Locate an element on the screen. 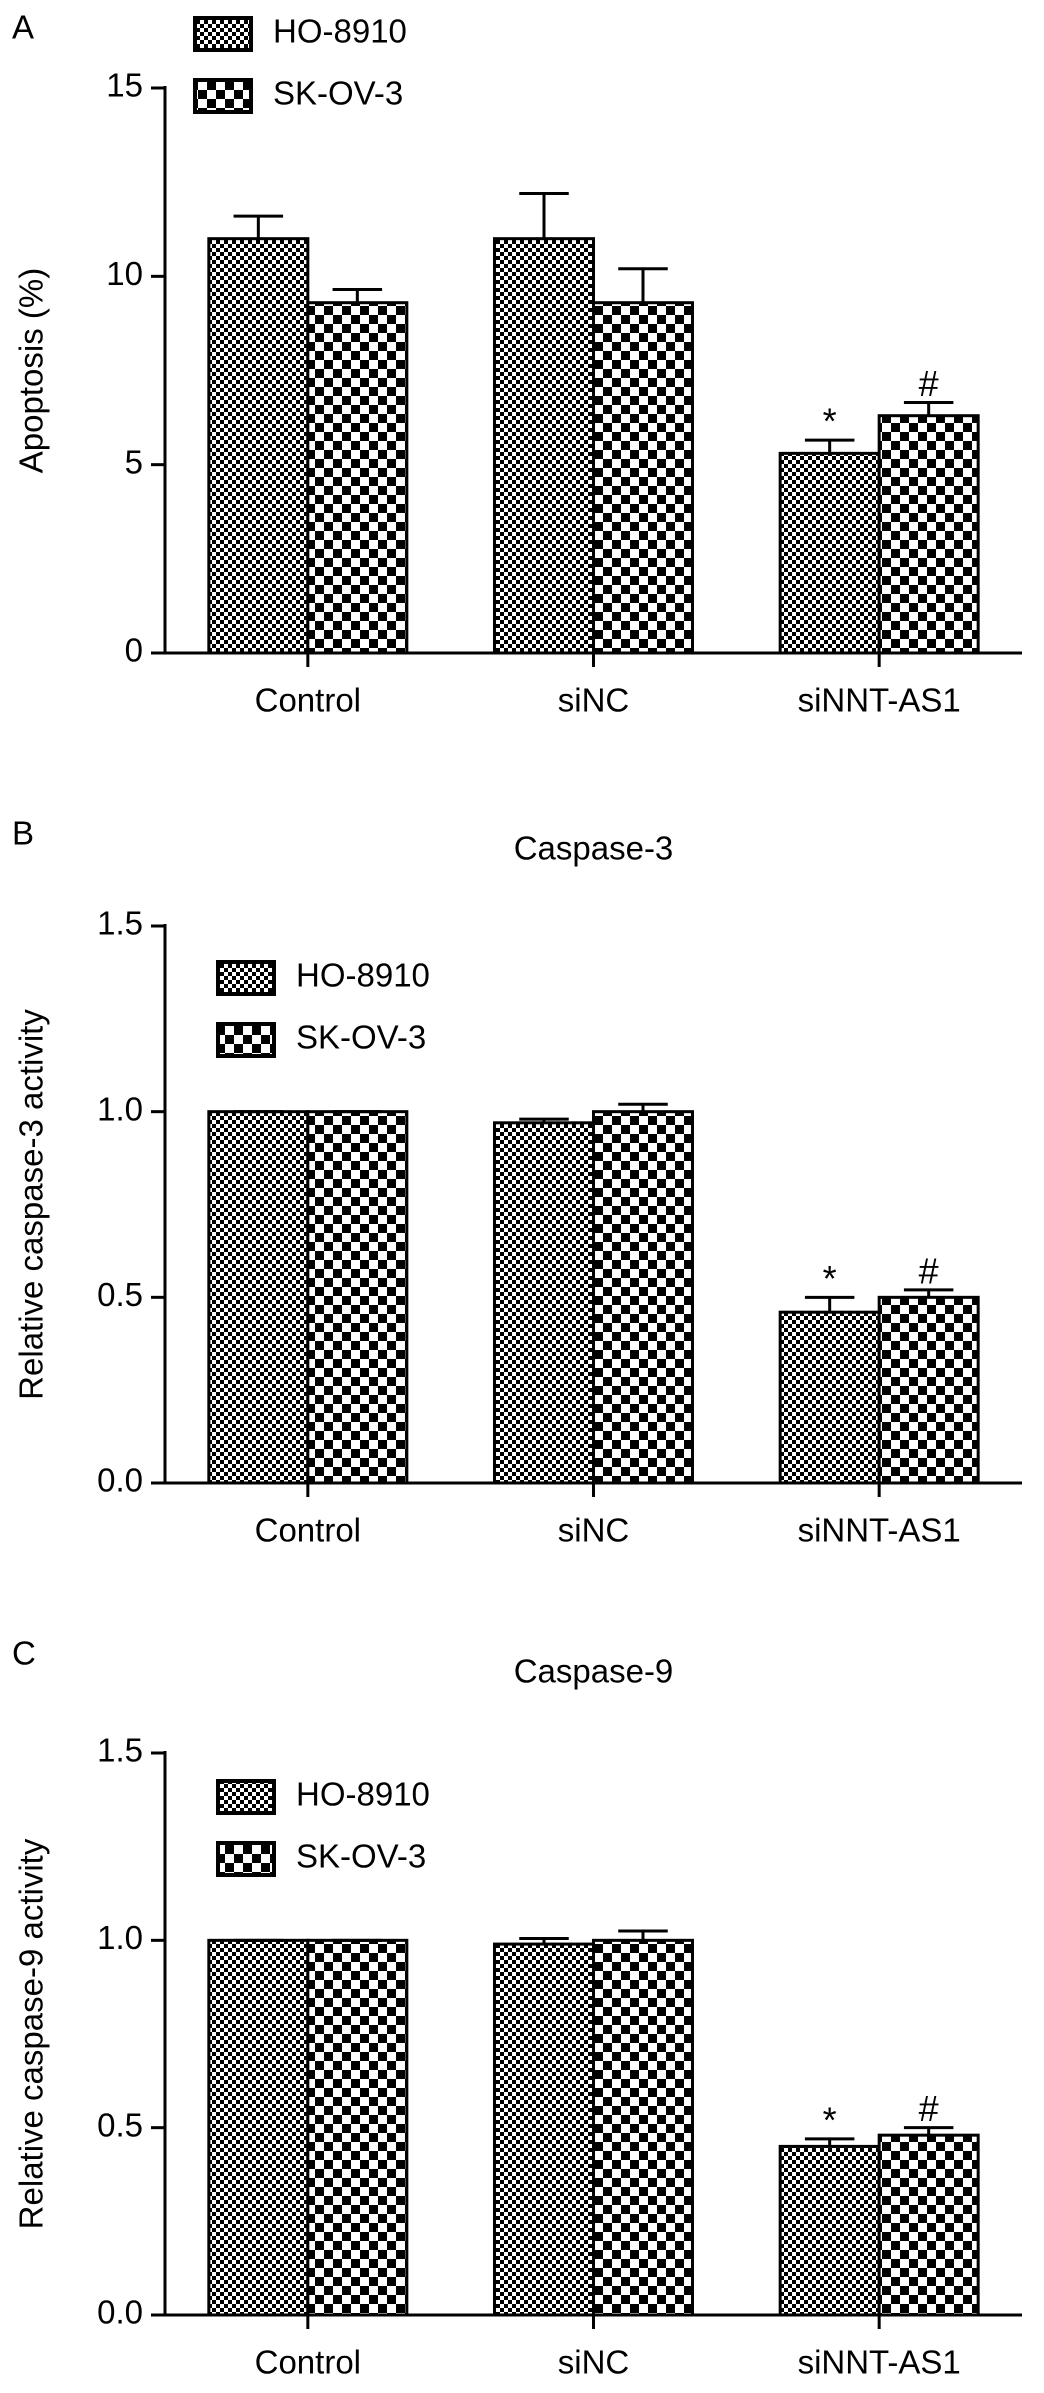 The image size is (1044, 2393). chart-title: Caspase-3 is located at coordinates (594, 848).